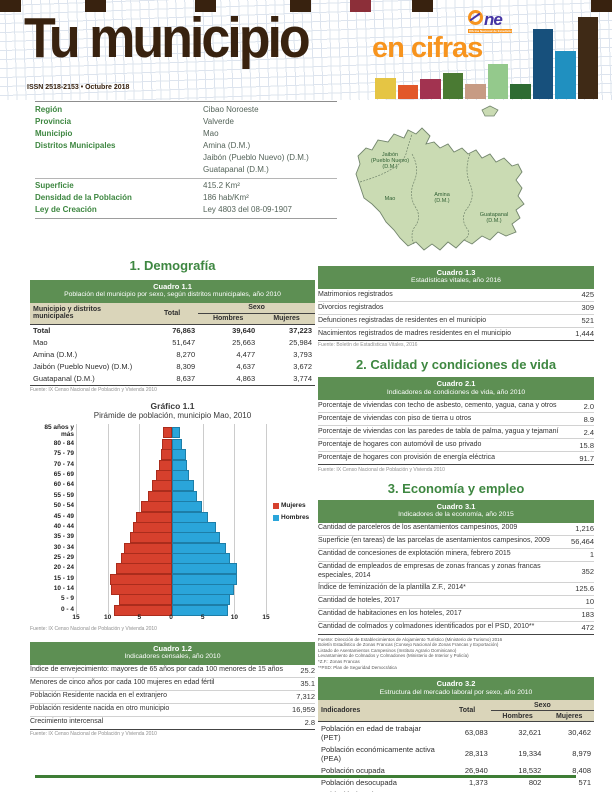  I want to click on row-total: 8,270, so click(186, 355).